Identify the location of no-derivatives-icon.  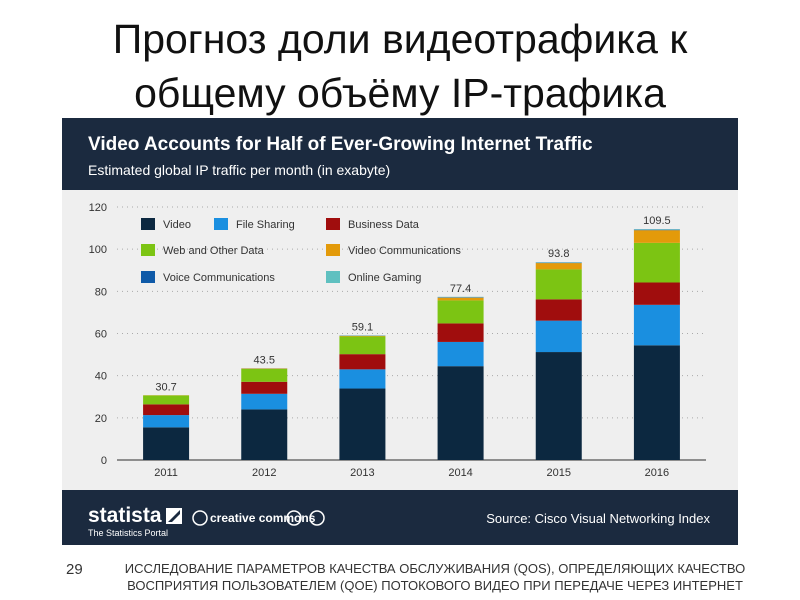
(317, 518).